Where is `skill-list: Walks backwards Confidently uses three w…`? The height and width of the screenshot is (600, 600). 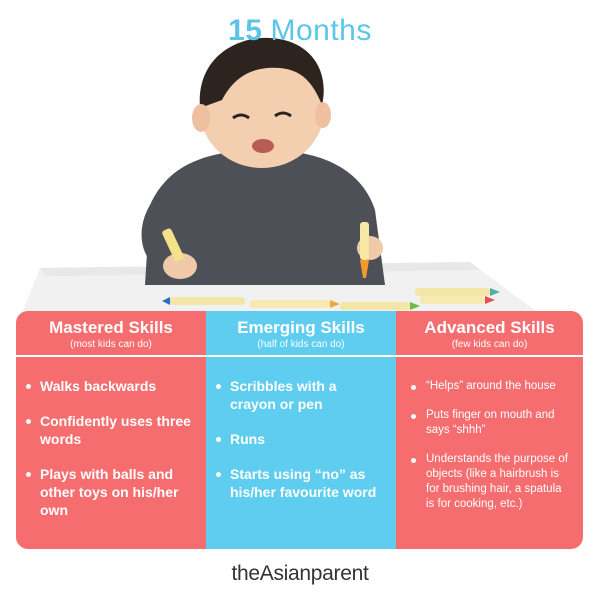 skill-list: Walks backwards Confidently uses three w… is located at coordinates (111, 438).